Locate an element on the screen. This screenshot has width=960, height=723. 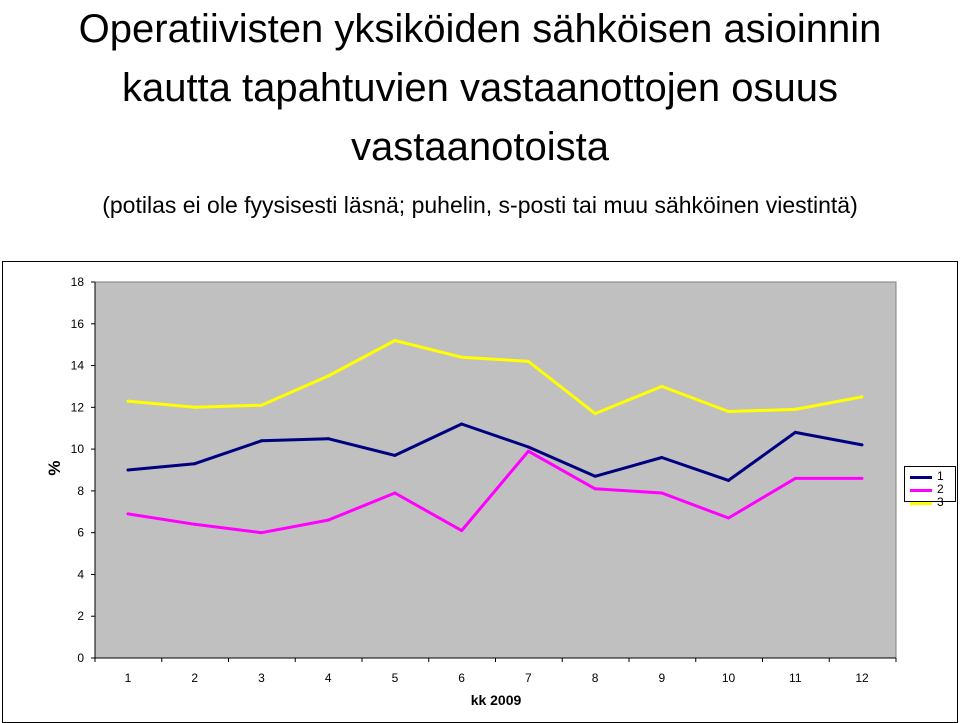
legend: 1 2 3 is located at coordinates (930, 487).